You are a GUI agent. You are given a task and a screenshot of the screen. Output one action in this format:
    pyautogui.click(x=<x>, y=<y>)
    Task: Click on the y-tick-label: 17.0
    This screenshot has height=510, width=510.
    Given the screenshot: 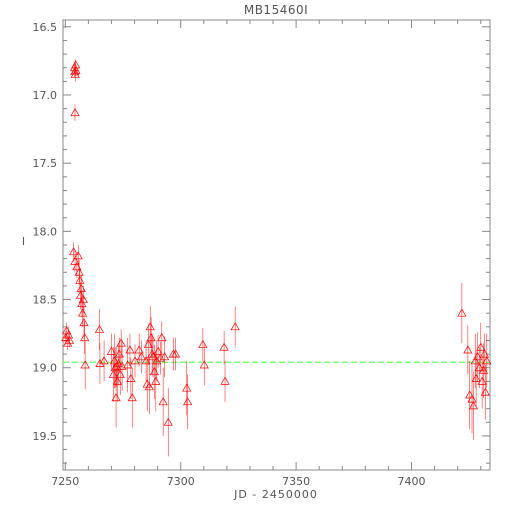 What is the action you would take?
    pyautogui.click(x=45, y=95)
    